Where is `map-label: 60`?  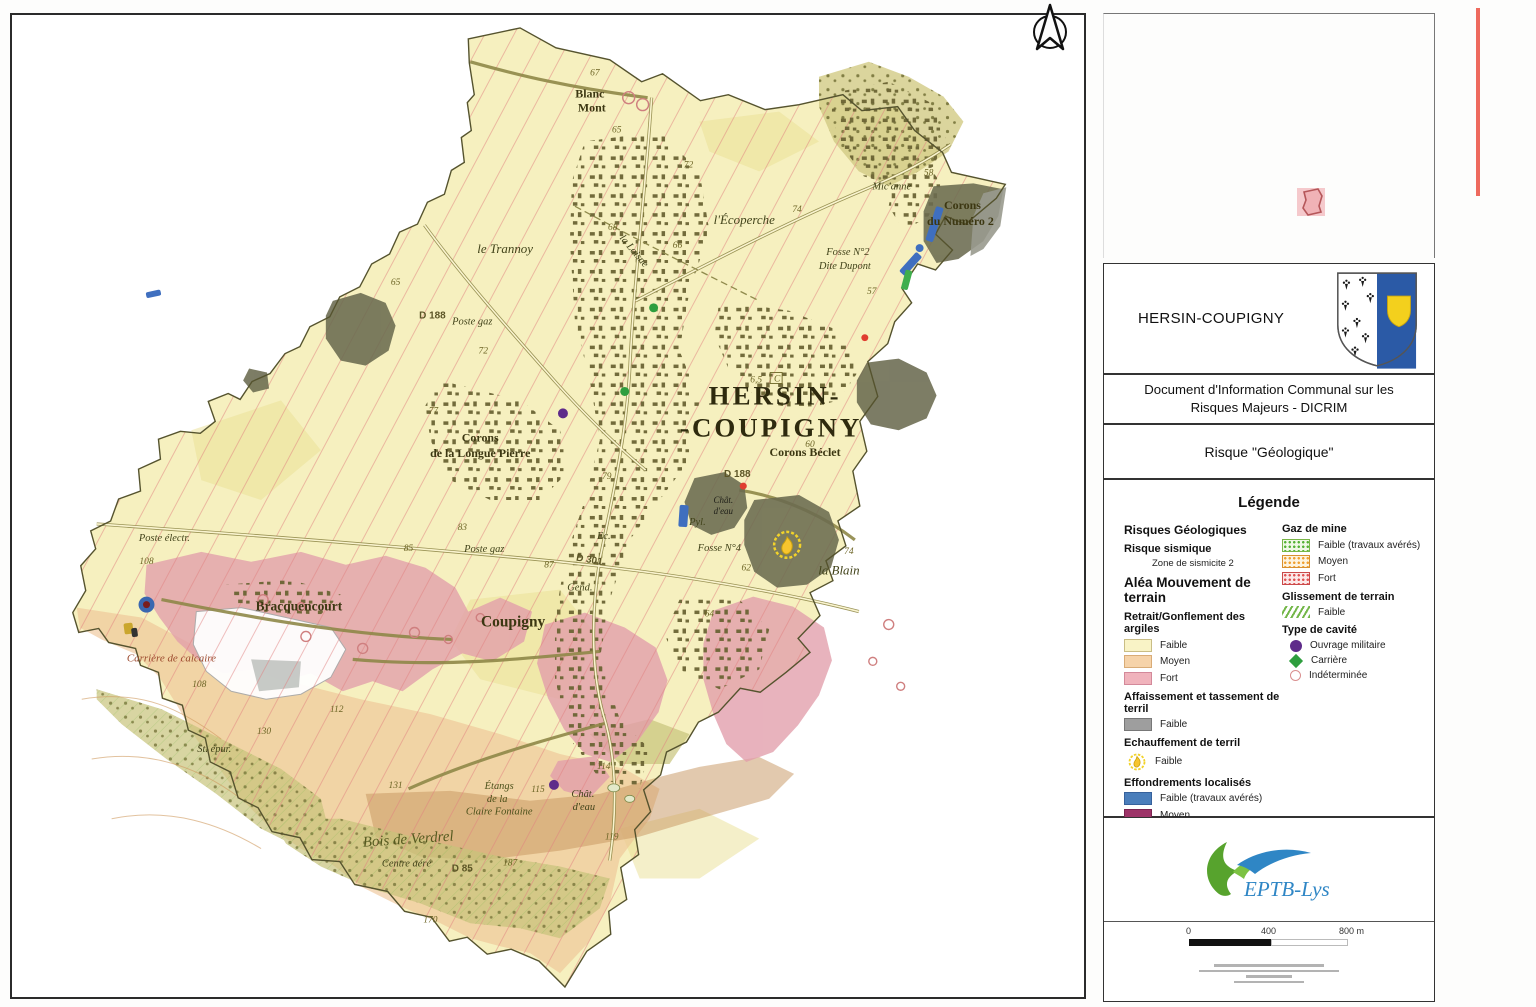
map-label: 60 is located at coordinates (810, 445).